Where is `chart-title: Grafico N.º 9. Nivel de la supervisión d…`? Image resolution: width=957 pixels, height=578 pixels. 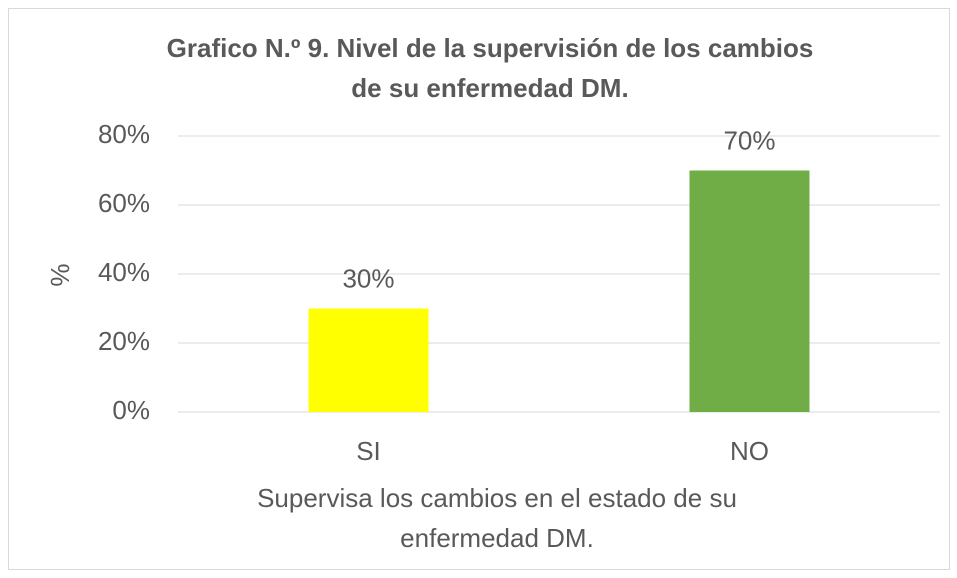
chart-title: Grafico N.º 9. Nivel de la supervisión d… is located at coordinates (490, 68).